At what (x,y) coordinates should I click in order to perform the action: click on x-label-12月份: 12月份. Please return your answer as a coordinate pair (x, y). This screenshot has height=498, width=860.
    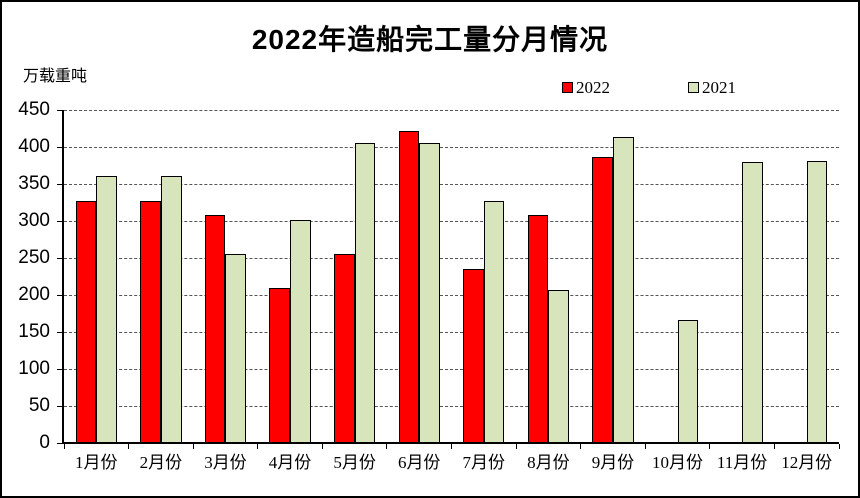
    Looking at the image, I should click on (807, 462).